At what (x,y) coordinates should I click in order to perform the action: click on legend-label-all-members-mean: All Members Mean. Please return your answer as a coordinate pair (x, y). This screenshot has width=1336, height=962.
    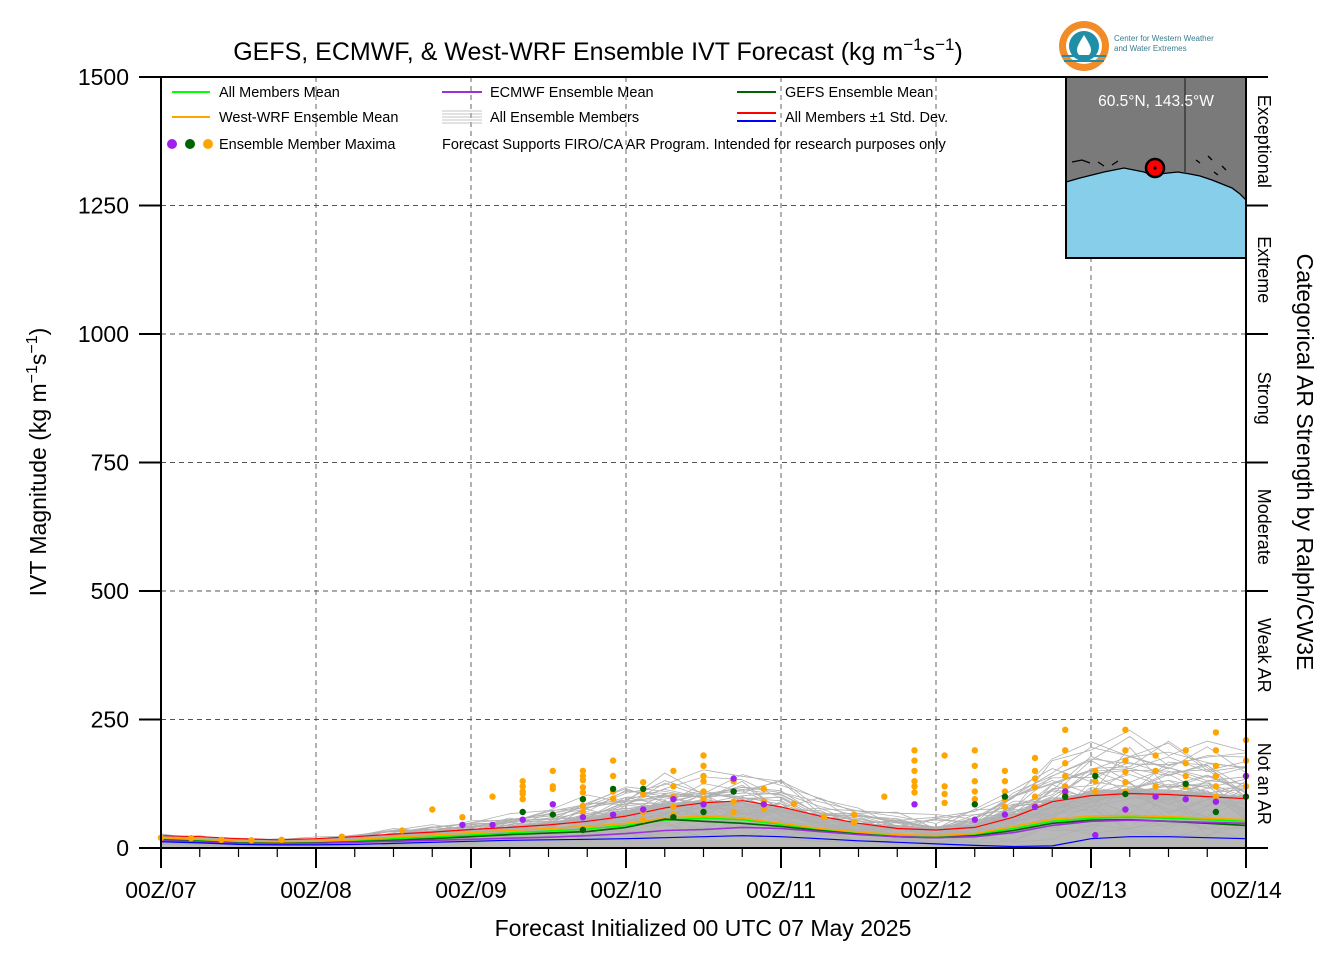
    Looking at the image, I should click on (279, 93).